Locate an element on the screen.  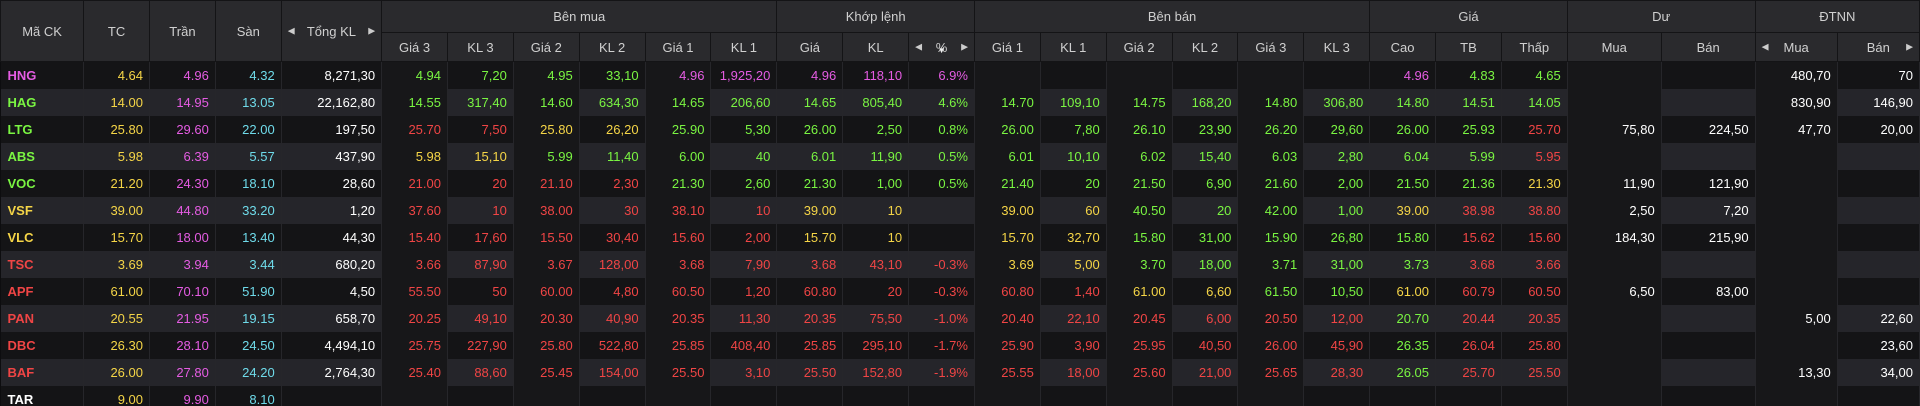
cell-sell-vol-3: 26,80 is located at coordinates (1337, 237).